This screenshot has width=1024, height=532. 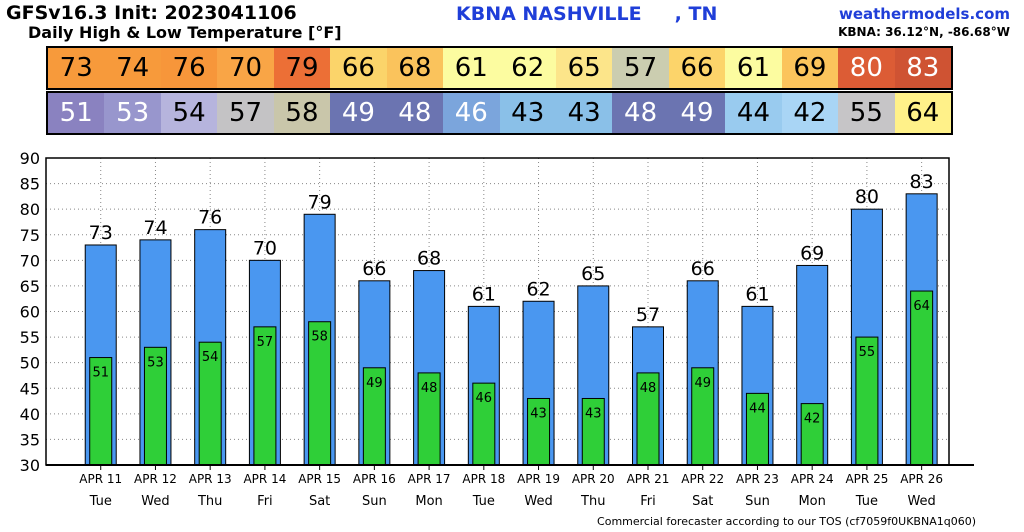 I want to click on high-strip-cell-13: 69, so click(x=810, y=68).